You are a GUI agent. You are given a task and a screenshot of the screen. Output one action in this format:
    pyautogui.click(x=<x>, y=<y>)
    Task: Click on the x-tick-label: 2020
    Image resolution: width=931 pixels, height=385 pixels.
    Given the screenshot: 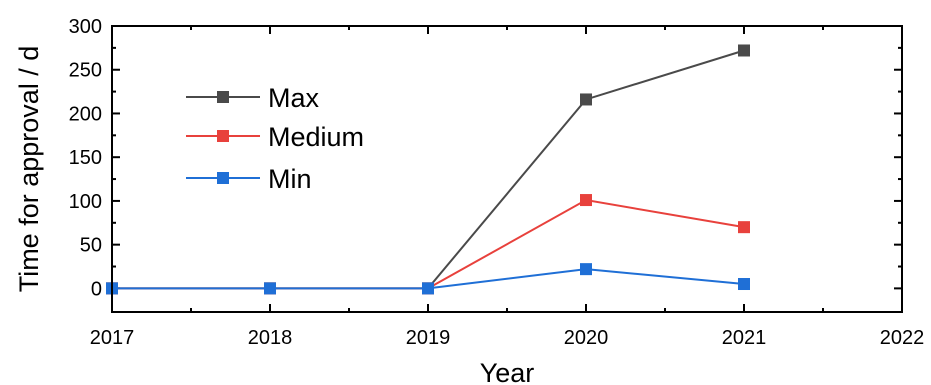 What is the action you would take?
    pyautogui.click(x=586, y=338)
    